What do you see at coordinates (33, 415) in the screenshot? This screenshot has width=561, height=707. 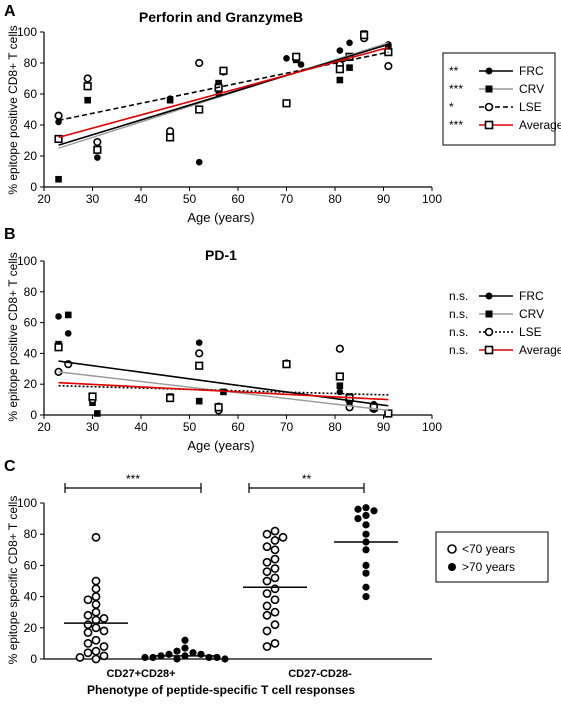 I see `panel-b-y-tick-label: 0` at bounding box center [33, 415].